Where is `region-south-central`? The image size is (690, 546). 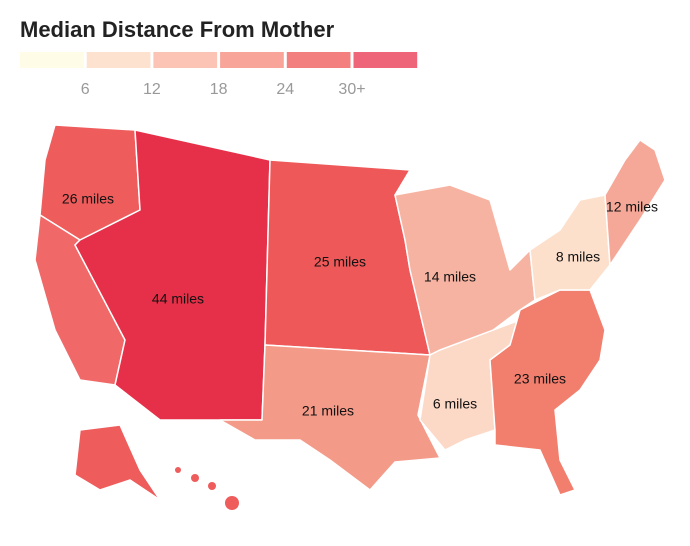 region-south-central is located at coordinates (330, 417).